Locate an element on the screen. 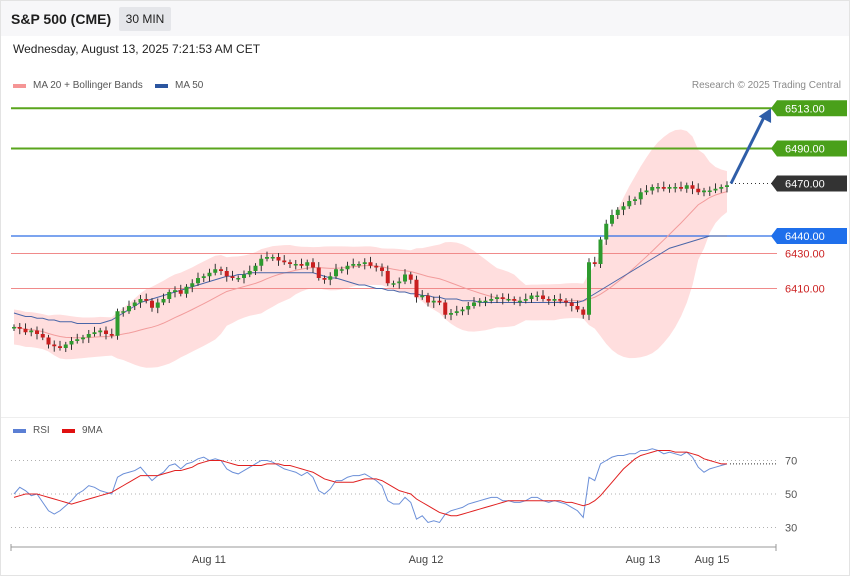  last-price-label-pointer is located at coordinates (774, 183).